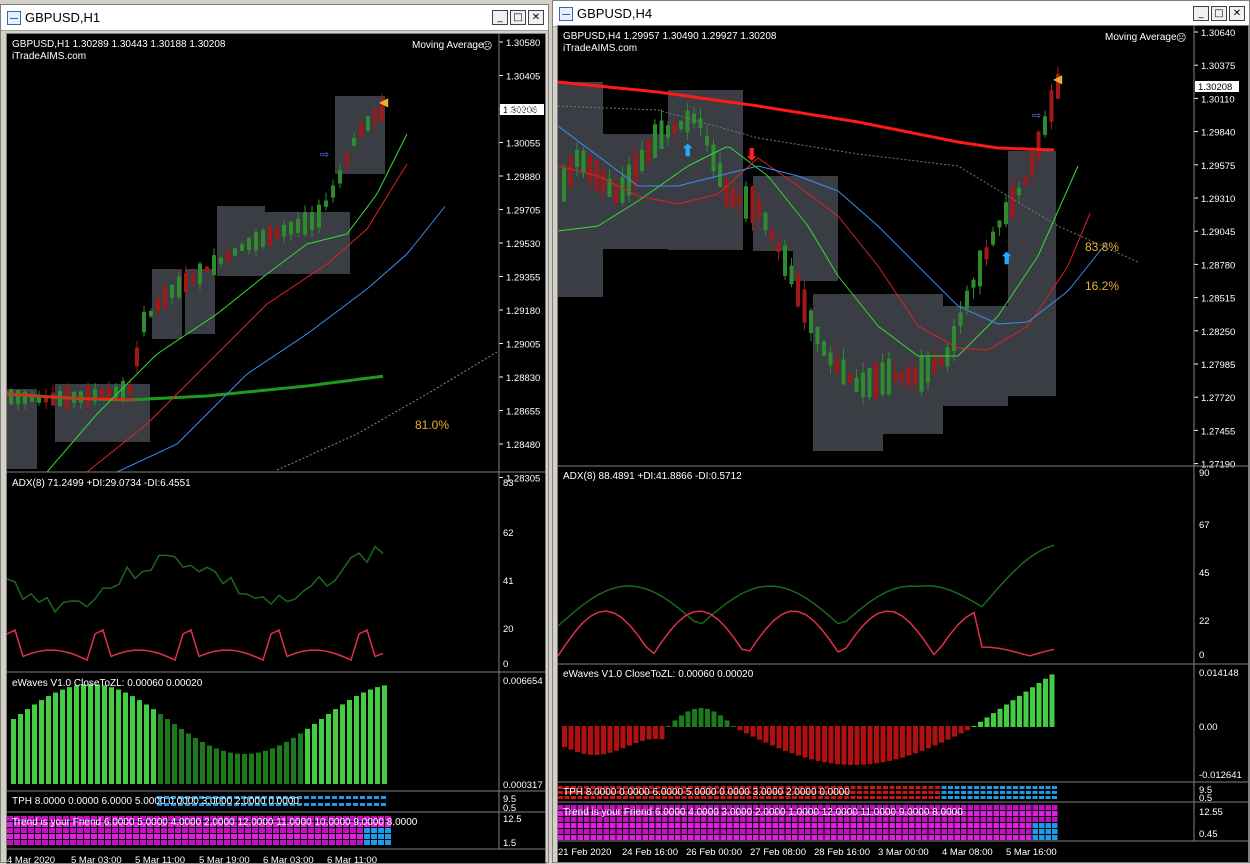  Describe the element at coordinates (1218, 365) in the screenshot. I see `price-tick-label: 1.27985` at that location.